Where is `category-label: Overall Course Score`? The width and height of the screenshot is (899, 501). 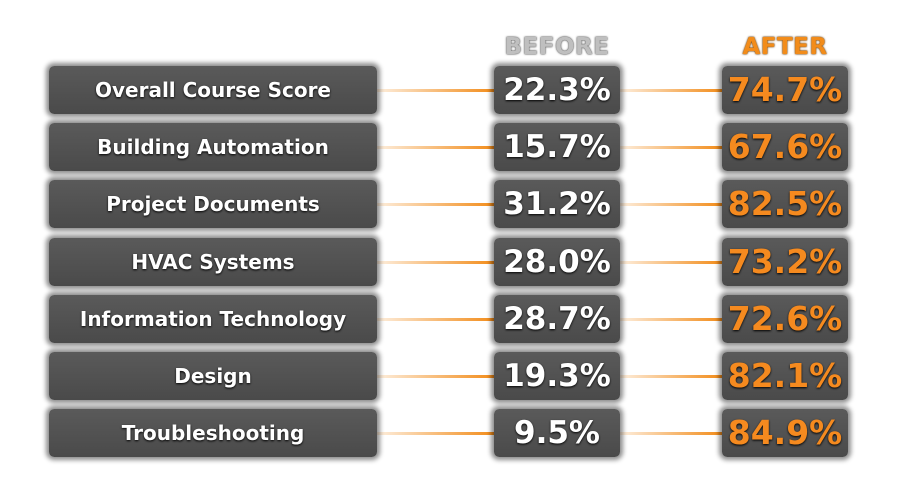 category-label: Overall Course Score is located at coordinates (213, 90).